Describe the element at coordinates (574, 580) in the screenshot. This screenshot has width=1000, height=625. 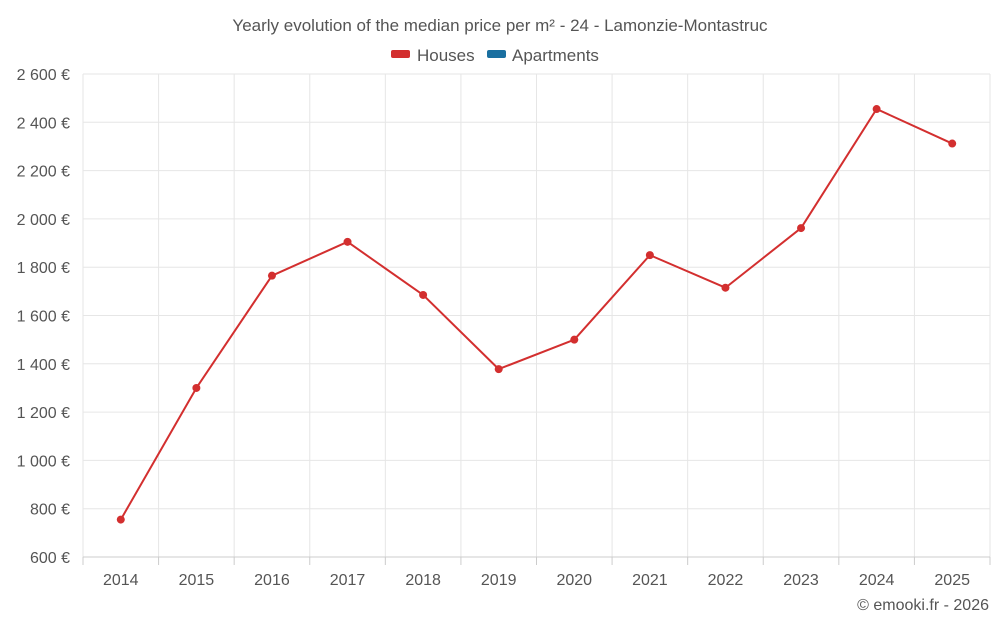
I see `x-tick-label: 2020` at that location.